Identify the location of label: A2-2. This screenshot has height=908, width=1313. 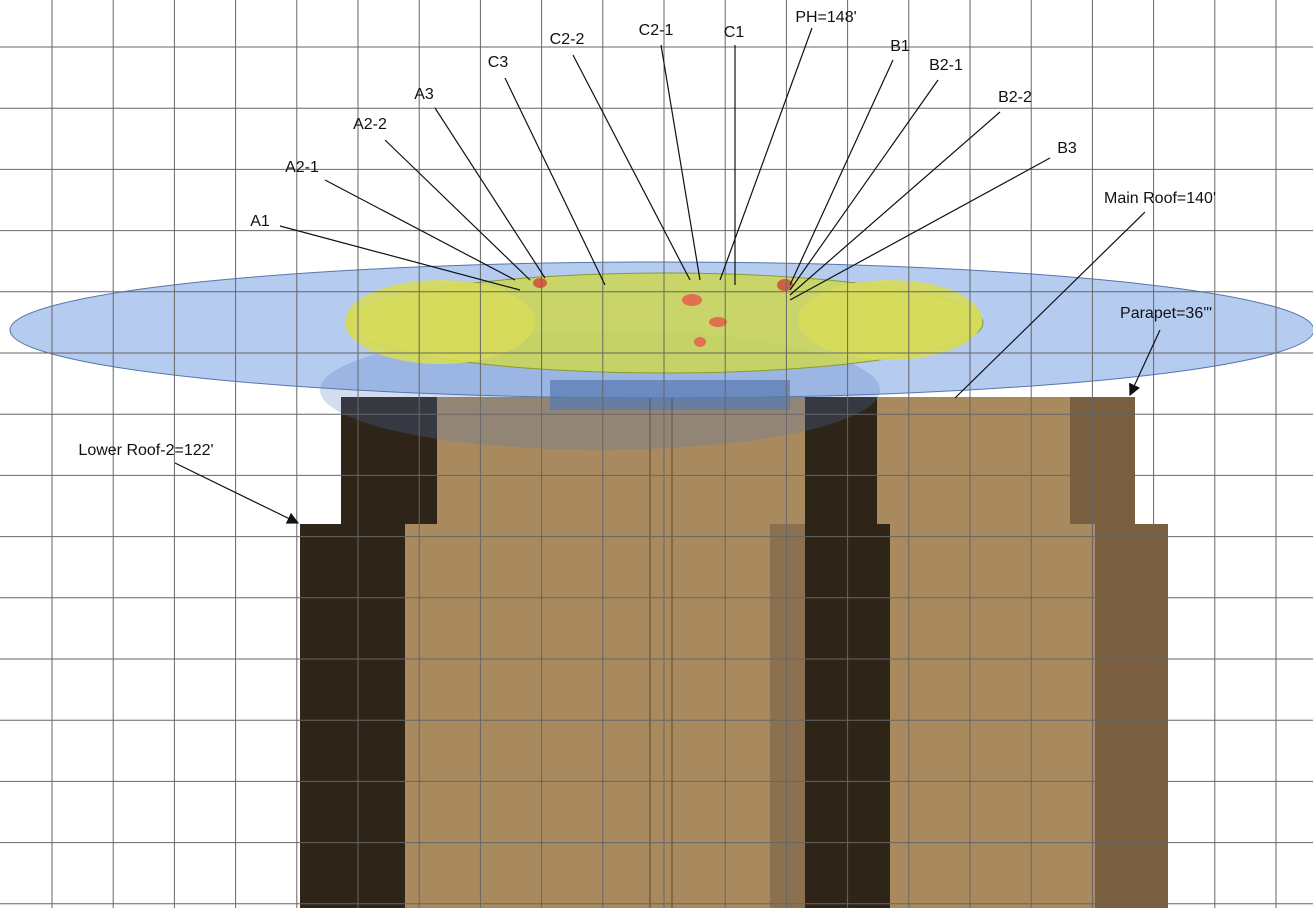
(370, 124).